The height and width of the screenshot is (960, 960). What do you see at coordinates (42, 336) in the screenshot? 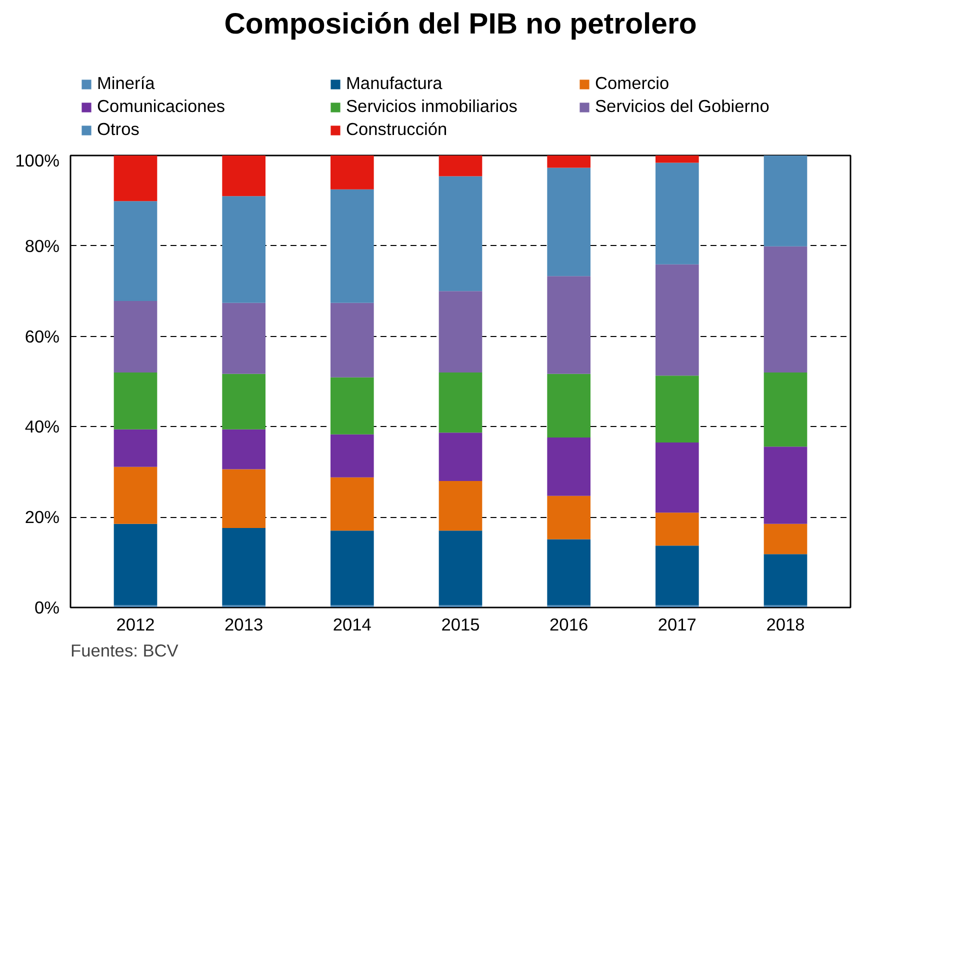
I see `y-tick-label: 60%` at bounding box center [42, 336].